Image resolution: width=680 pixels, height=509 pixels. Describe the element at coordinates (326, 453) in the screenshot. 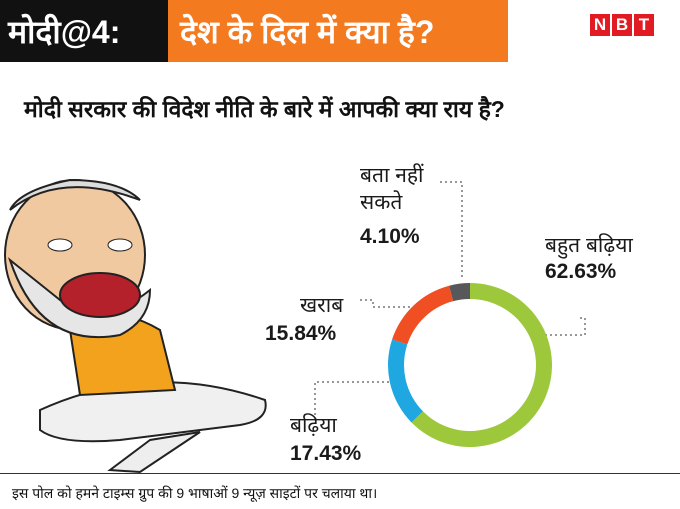

I see `value-label: 17.43%` at that location.